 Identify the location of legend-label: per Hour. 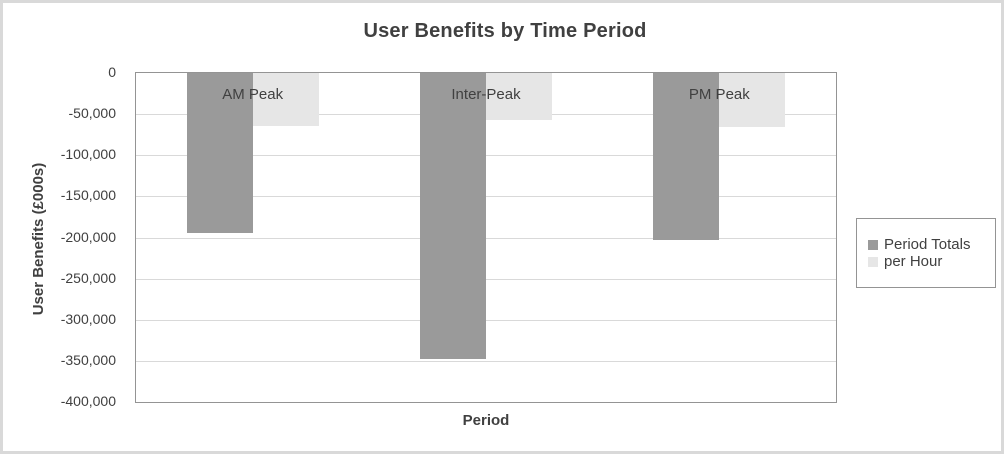
(913, 261).